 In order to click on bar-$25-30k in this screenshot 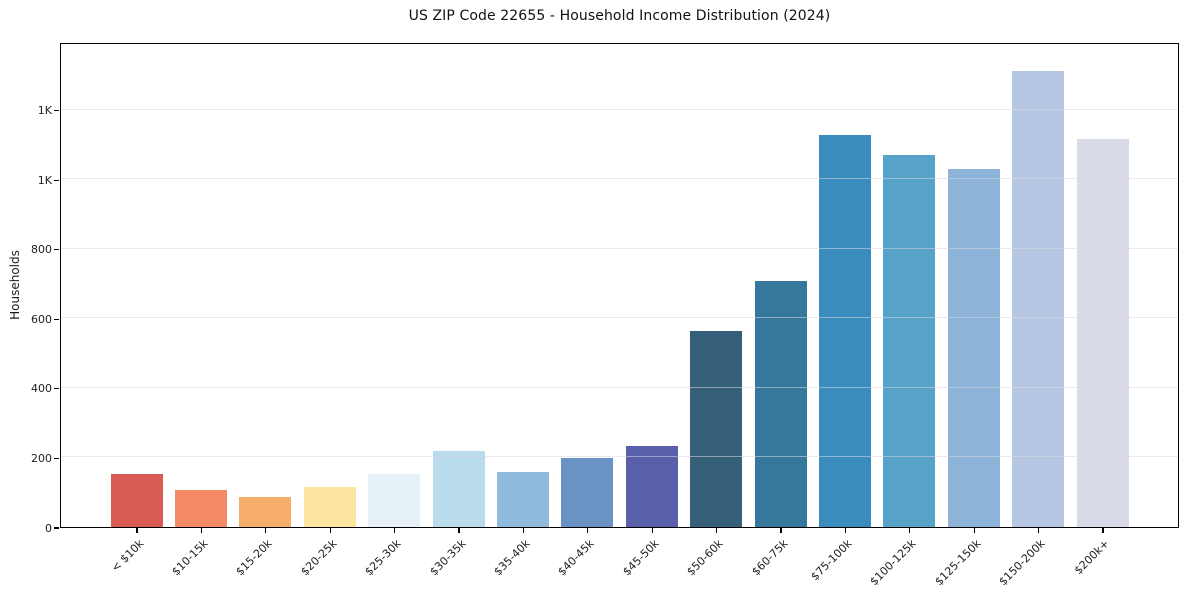, I will do `click(394, 500)`.